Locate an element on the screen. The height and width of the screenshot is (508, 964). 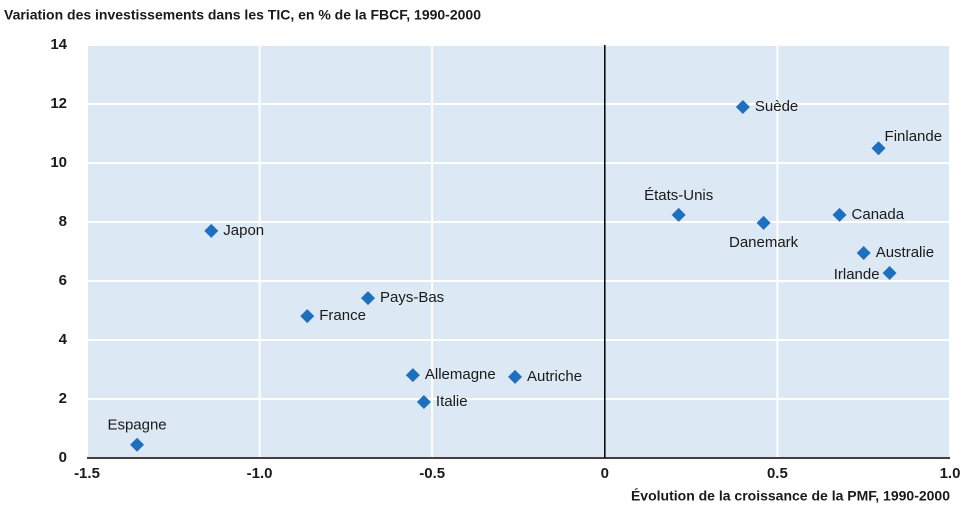
point-label: Italie is located at coordinates (452, 401).